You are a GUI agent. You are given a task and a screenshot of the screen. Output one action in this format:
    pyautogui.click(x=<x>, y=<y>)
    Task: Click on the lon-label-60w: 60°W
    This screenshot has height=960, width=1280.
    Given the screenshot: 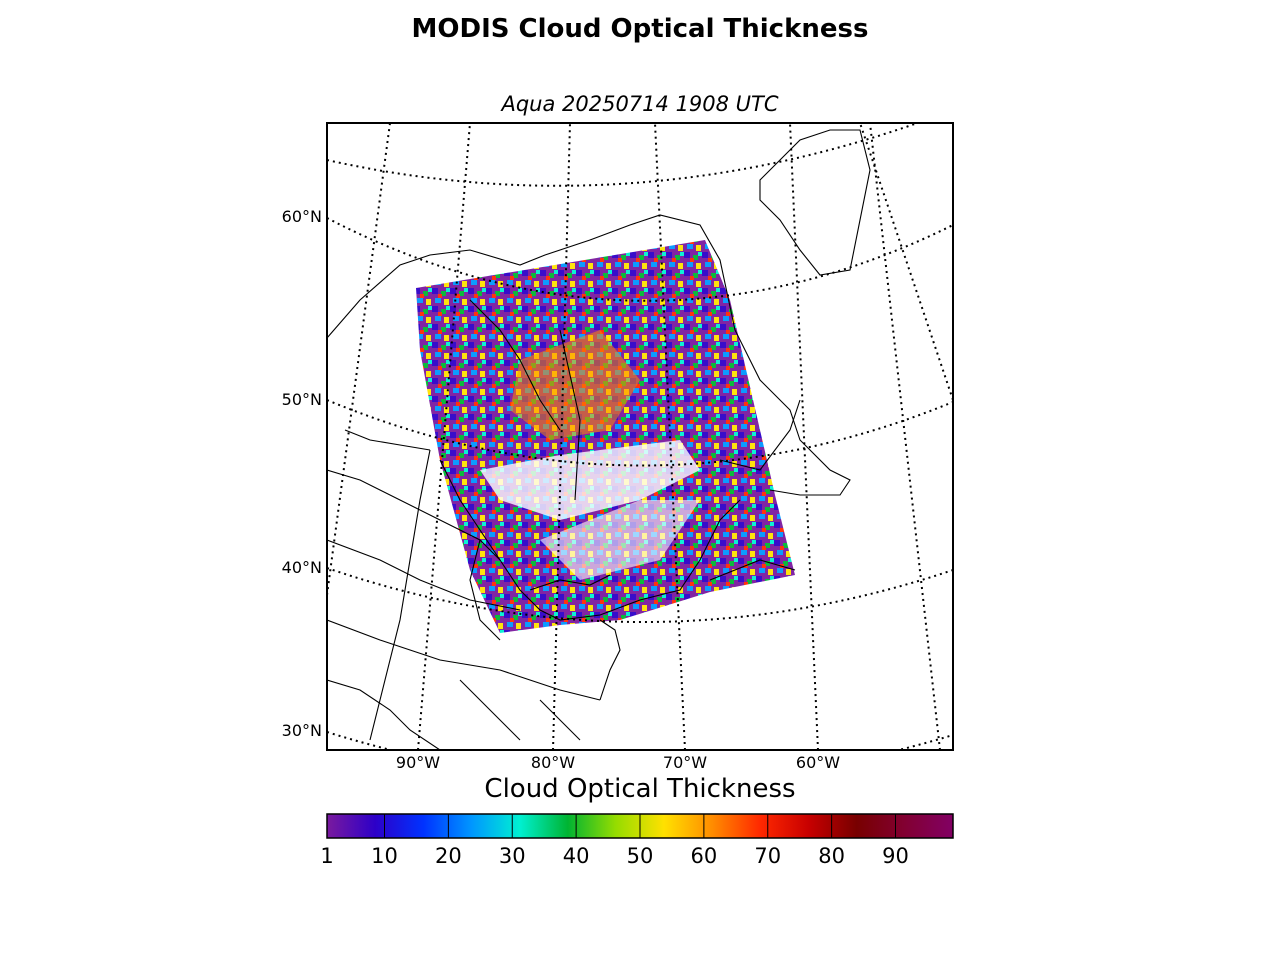 What is the action you would take?
    pyautogui.click(x=818, y=762)
    